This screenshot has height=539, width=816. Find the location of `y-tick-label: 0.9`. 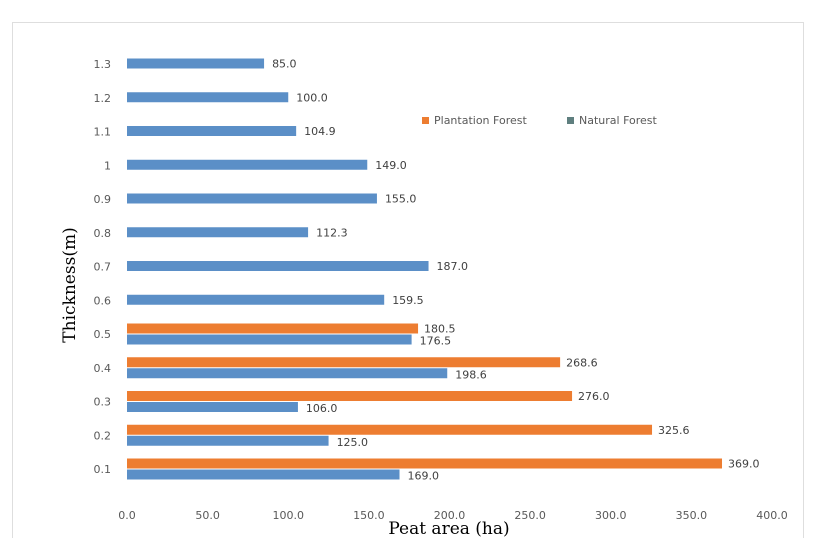

y-tick-label: 0.9 is located at coordinates (103, 199).